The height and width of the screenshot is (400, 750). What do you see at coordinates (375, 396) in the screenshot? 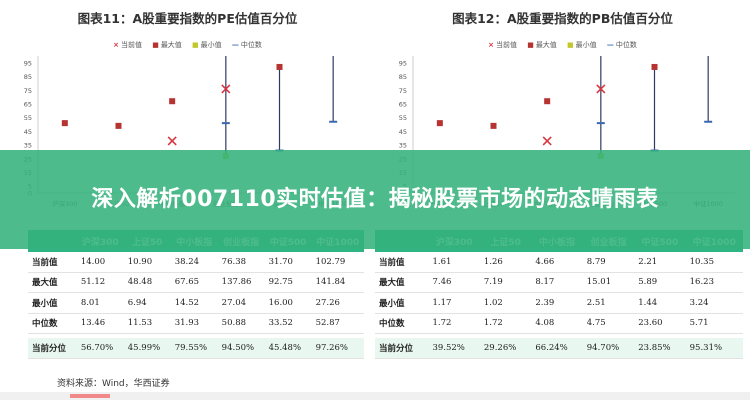
I see `footer-strip` at bounding box center [375, 396].